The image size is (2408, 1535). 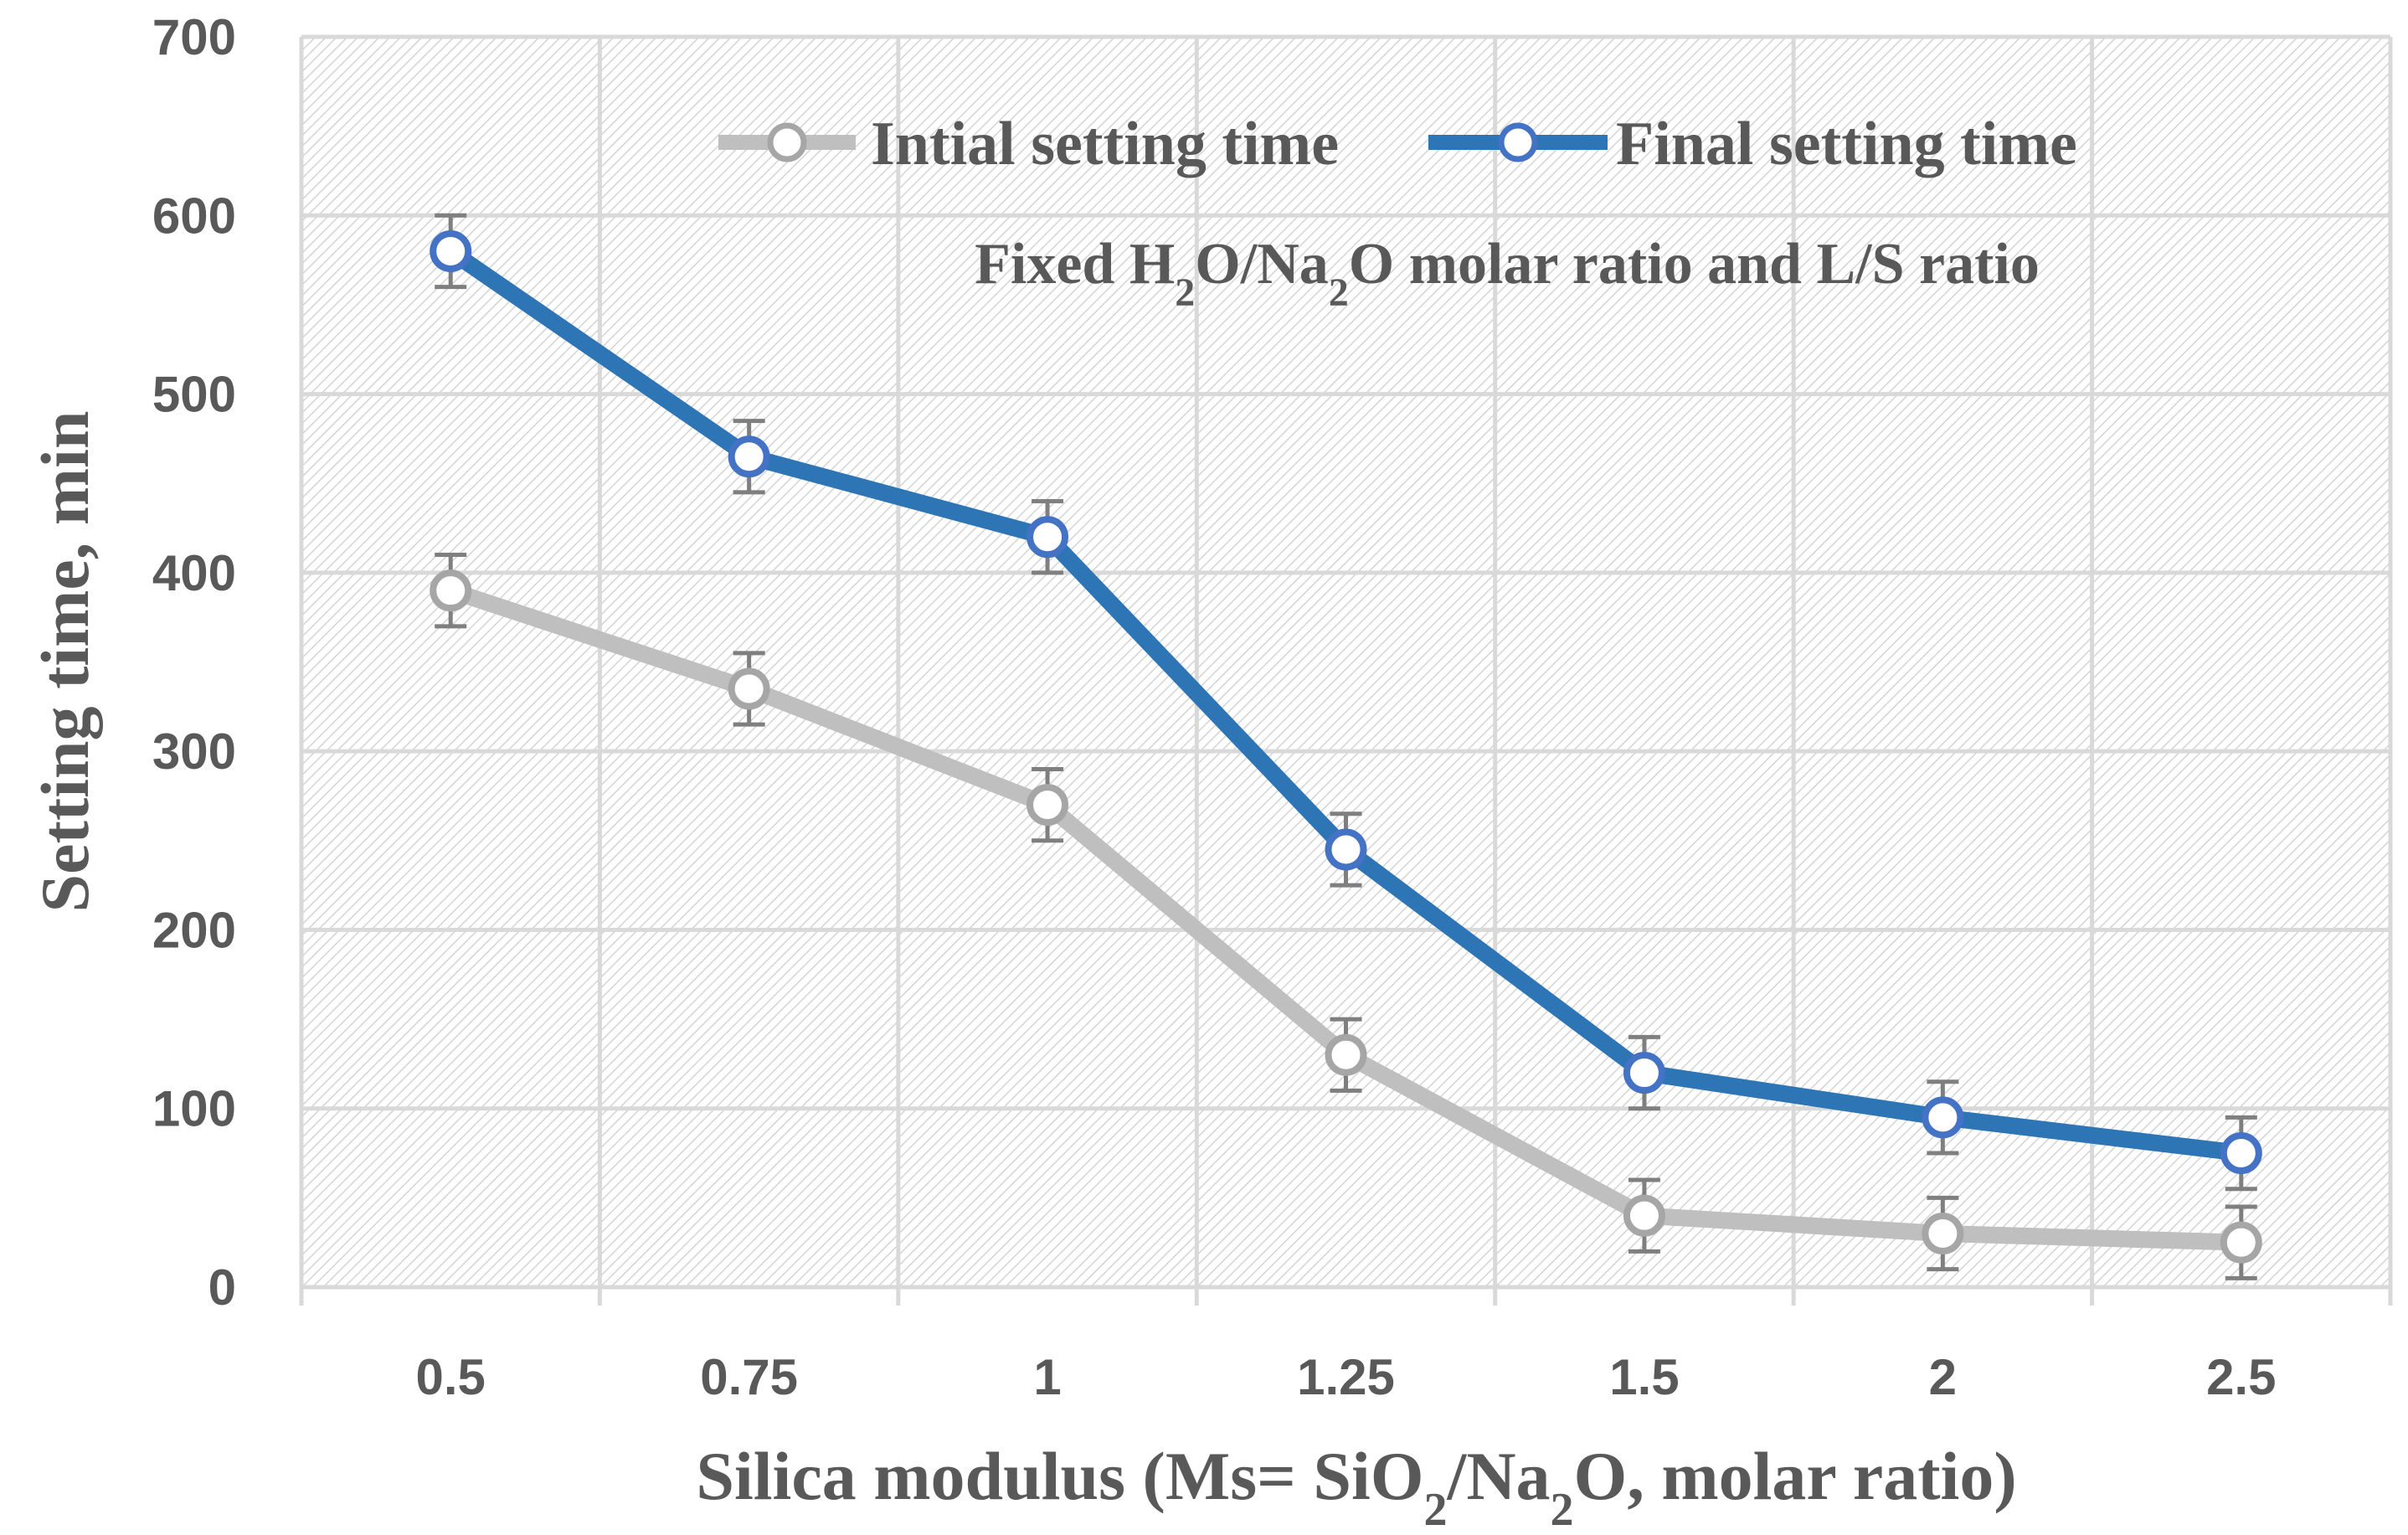 I want to click on y-tick-label: 300, so click(x=194, y=752).